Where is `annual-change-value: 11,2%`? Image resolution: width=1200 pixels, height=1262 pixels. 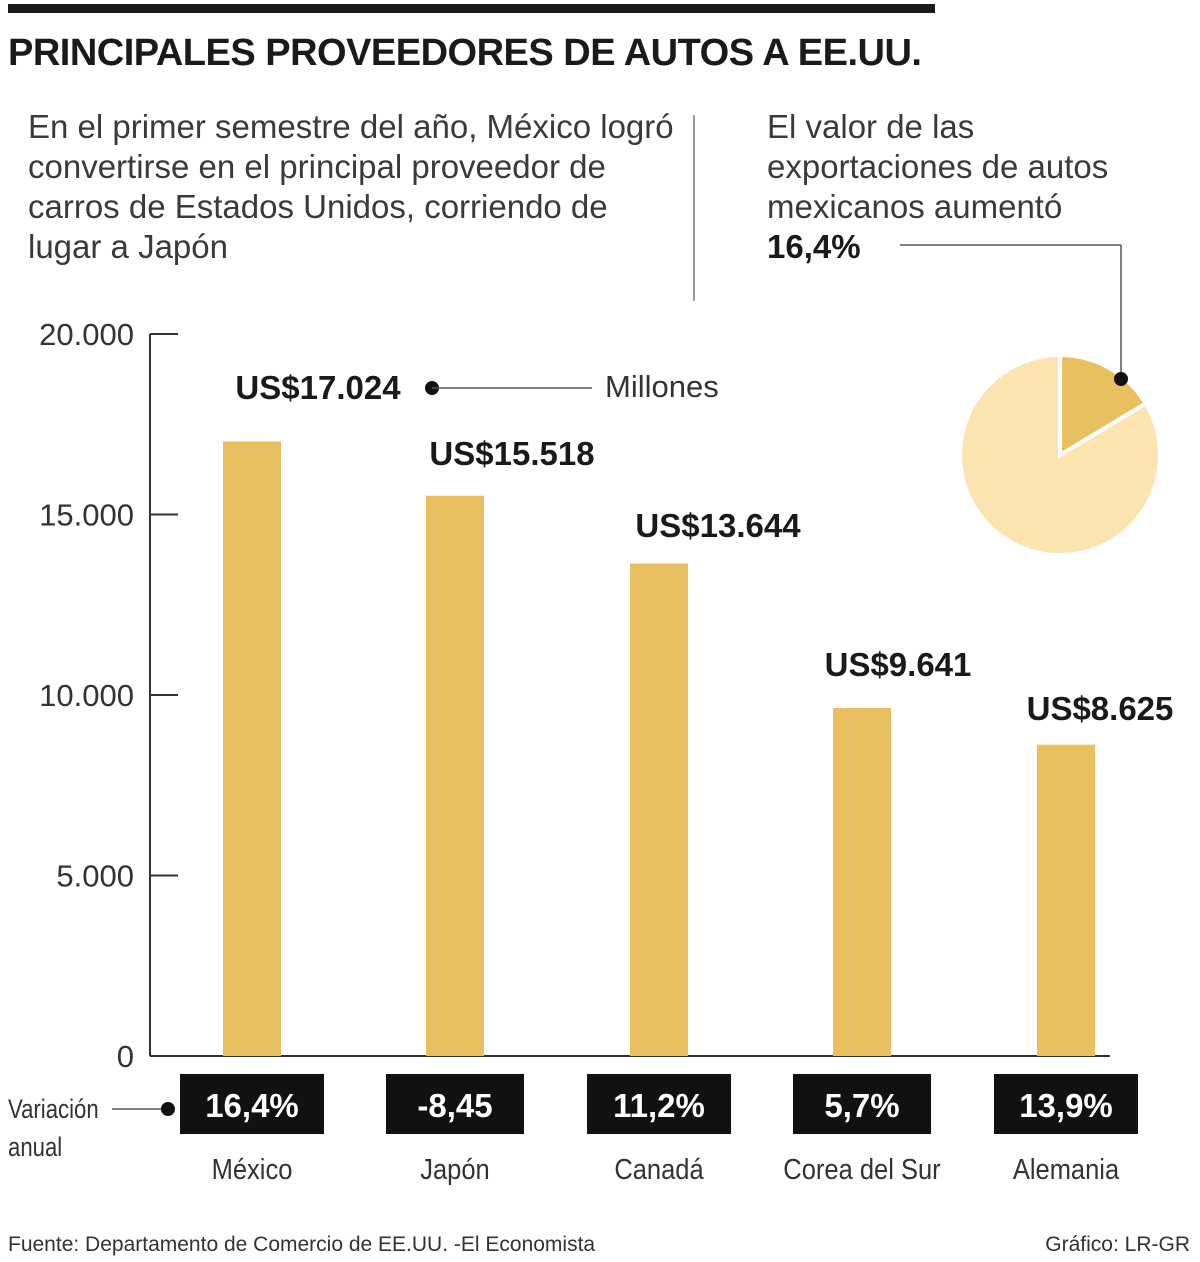 annual-change-value: 11,2% is located at coordinates (659, 1105).